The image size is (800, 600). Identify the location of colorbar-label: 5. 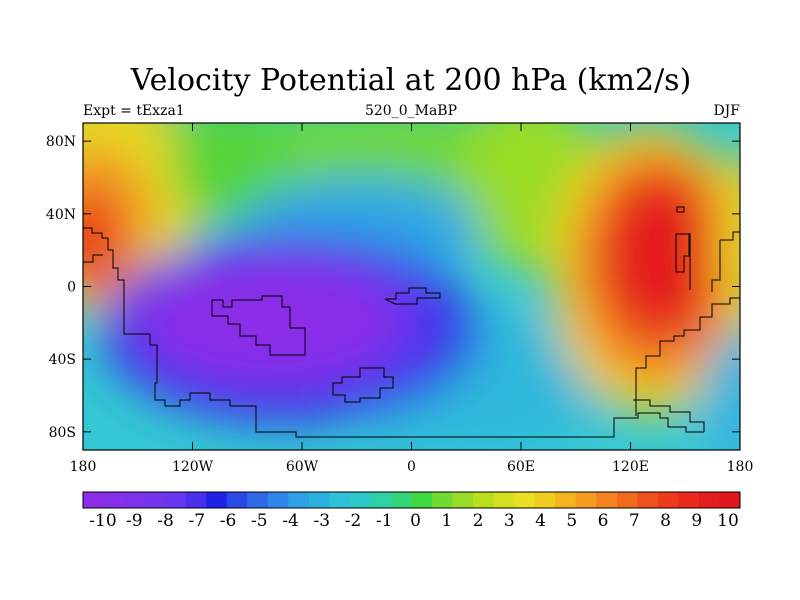
(571, 521).